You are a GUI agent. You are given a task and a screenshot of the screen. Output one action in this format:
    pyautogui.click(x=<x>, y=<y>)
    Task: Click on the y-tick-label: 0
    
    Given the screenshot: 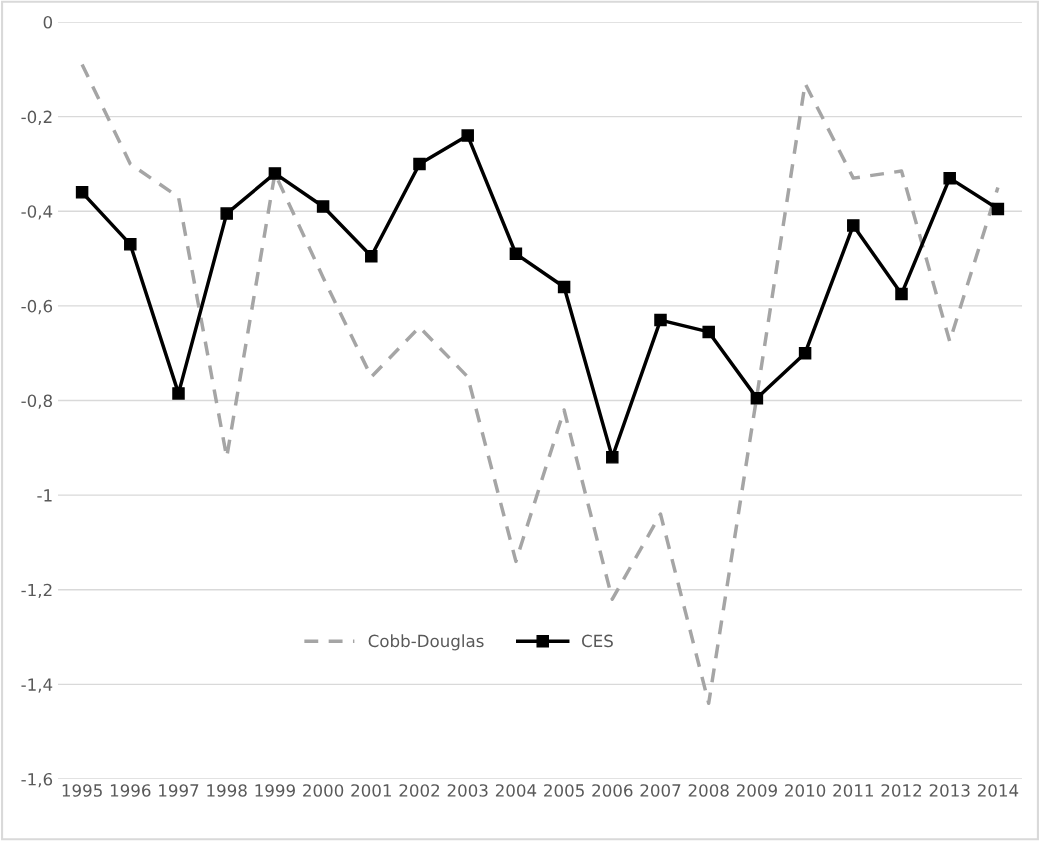 What is the action you would take?
    pyautogui.click(x=48, y=22)
    